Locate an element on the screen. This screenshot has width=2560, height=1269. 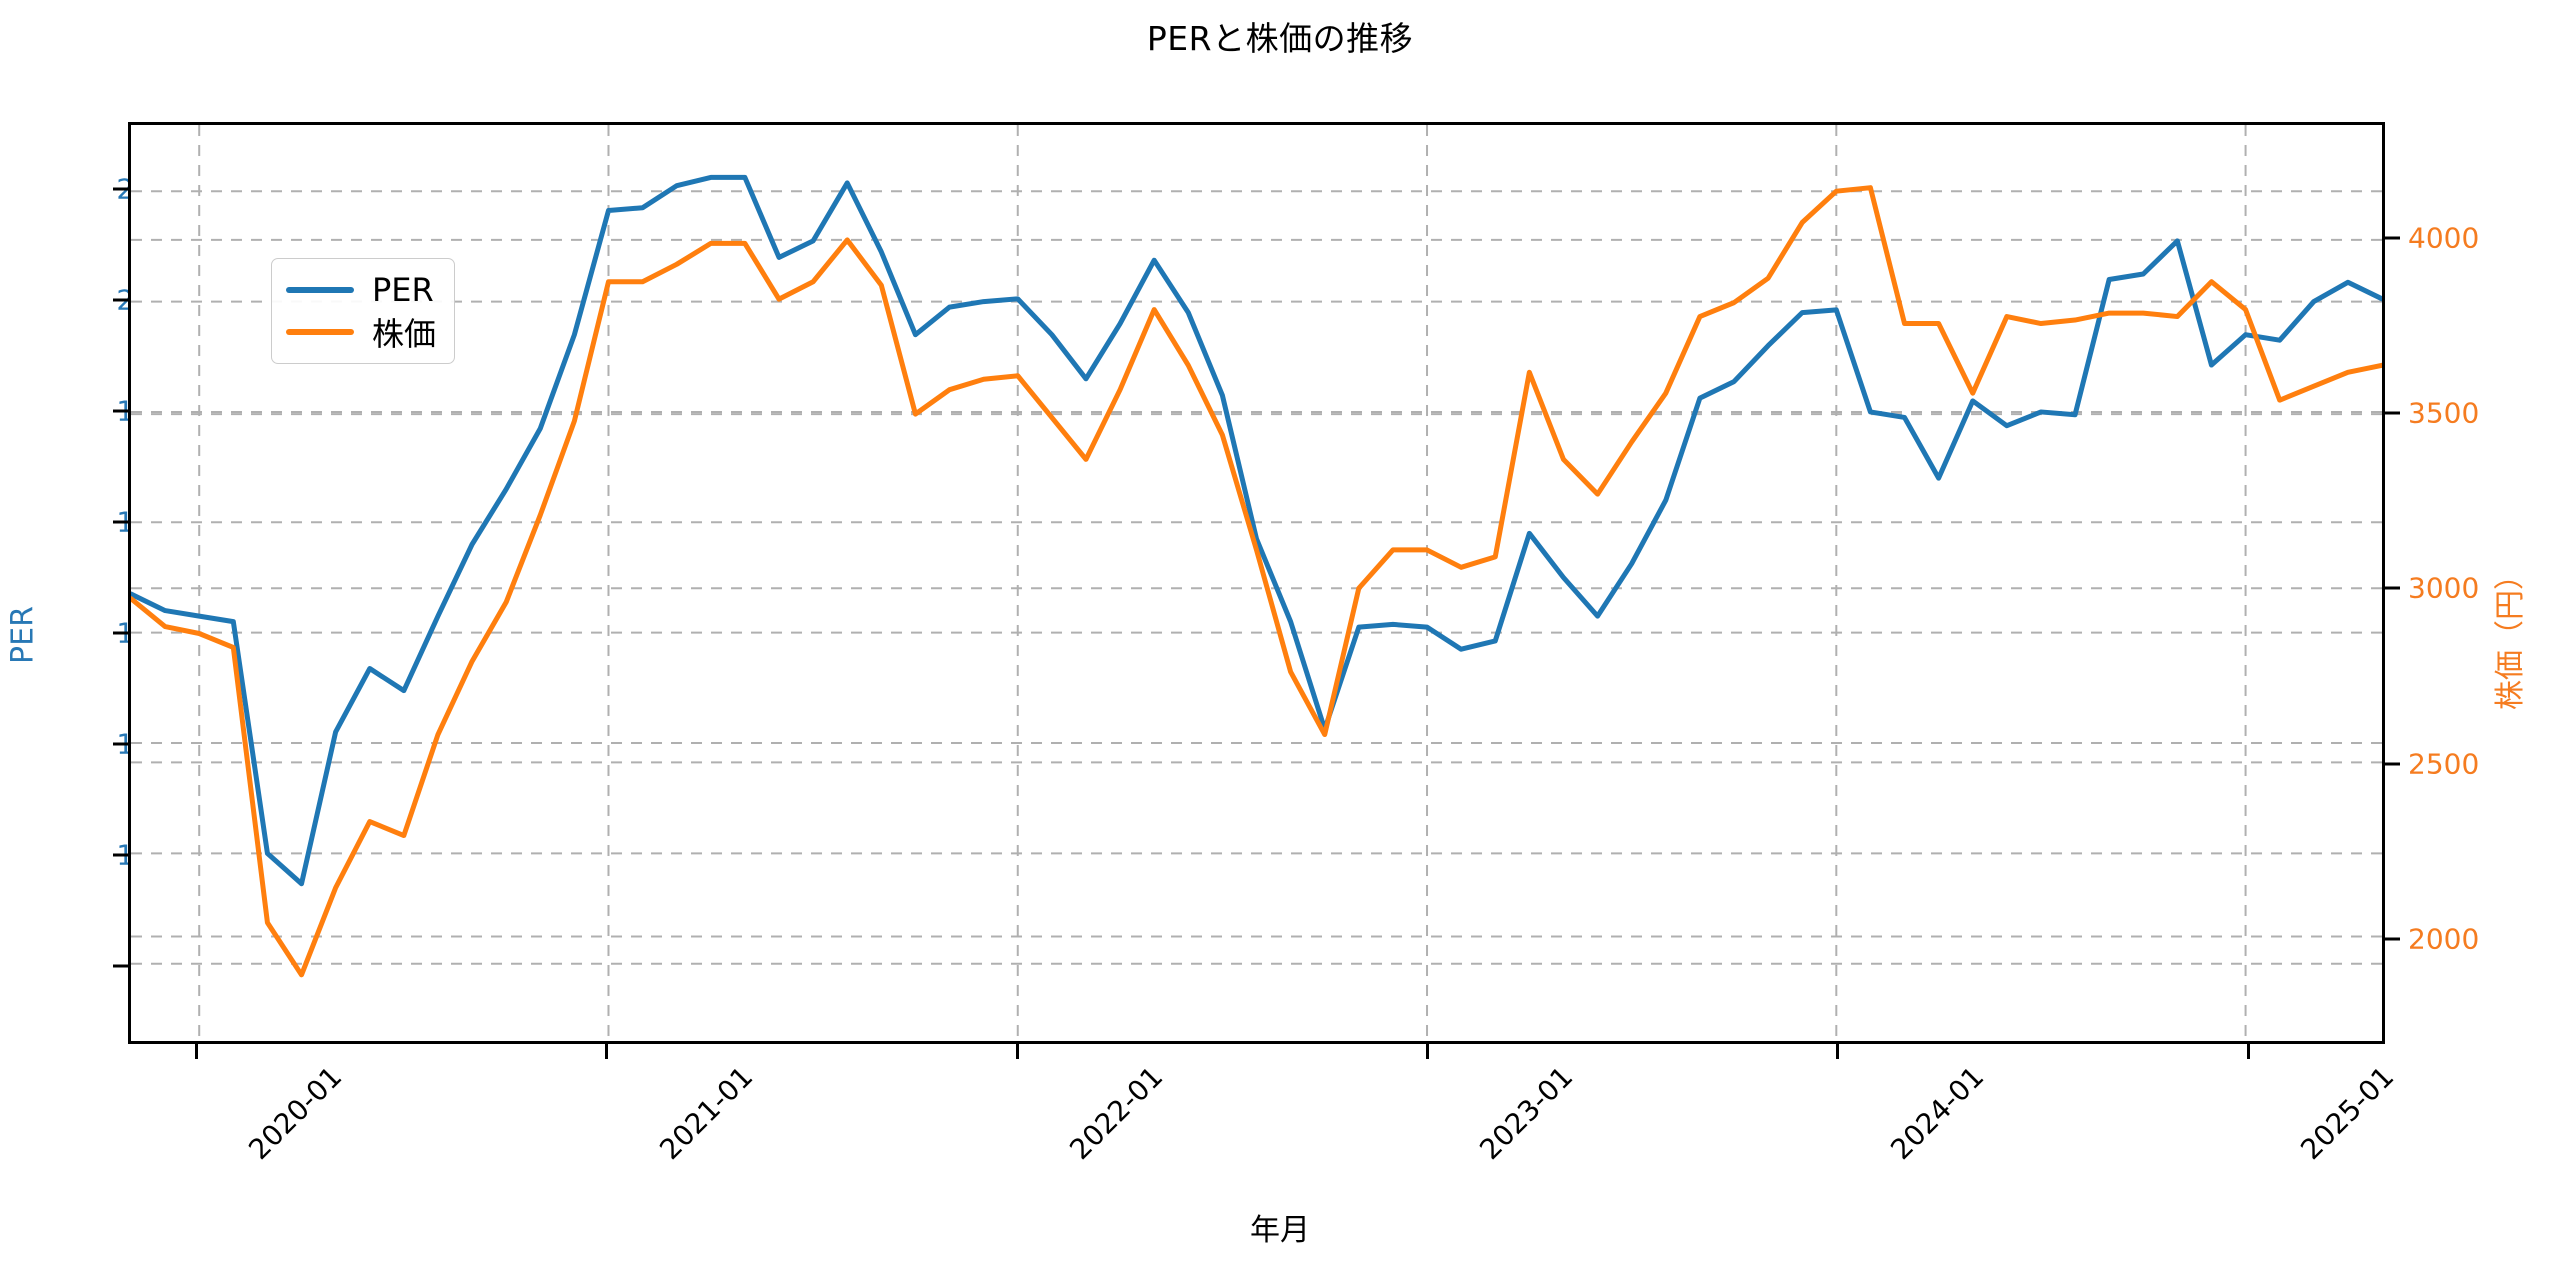
x-axis-label: 年月 is located at coordinates (1280, 1230).